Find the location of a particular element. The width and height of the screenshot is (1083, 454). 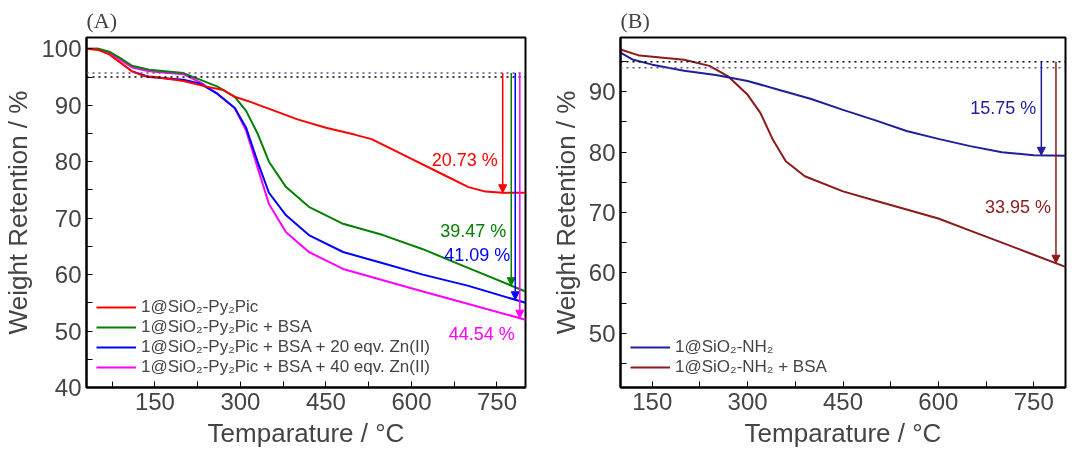

y-tick-label: 100 is located at coordinates (61, 49).